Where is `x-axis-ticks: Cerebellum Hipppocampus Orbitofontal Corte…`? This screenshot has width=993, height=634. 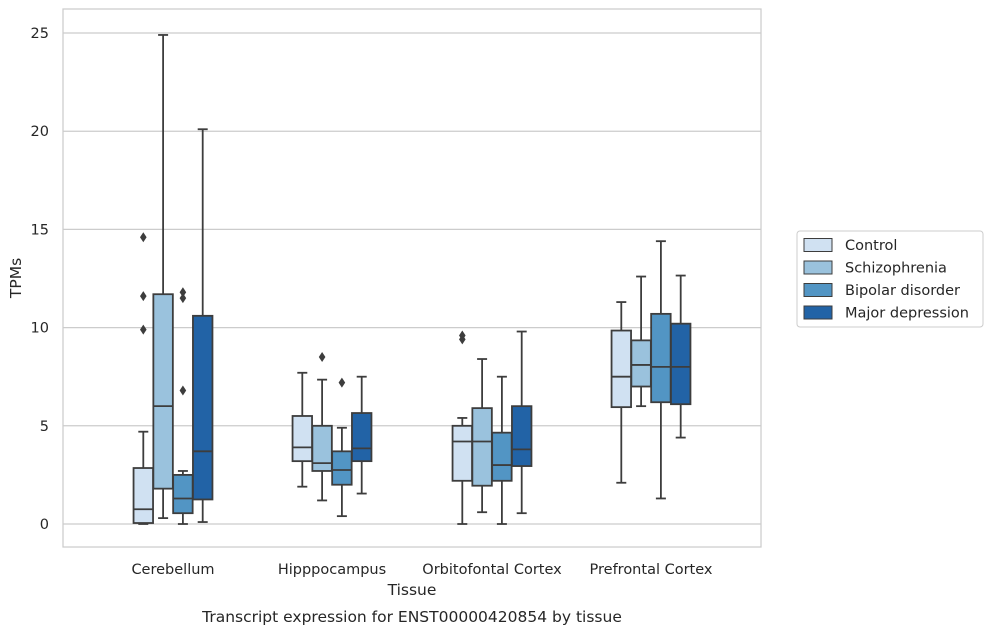
x-axis-ticks: Cerebellum Hipppocampus Orbitofontal Corte… is located at coordinates (421, 570).